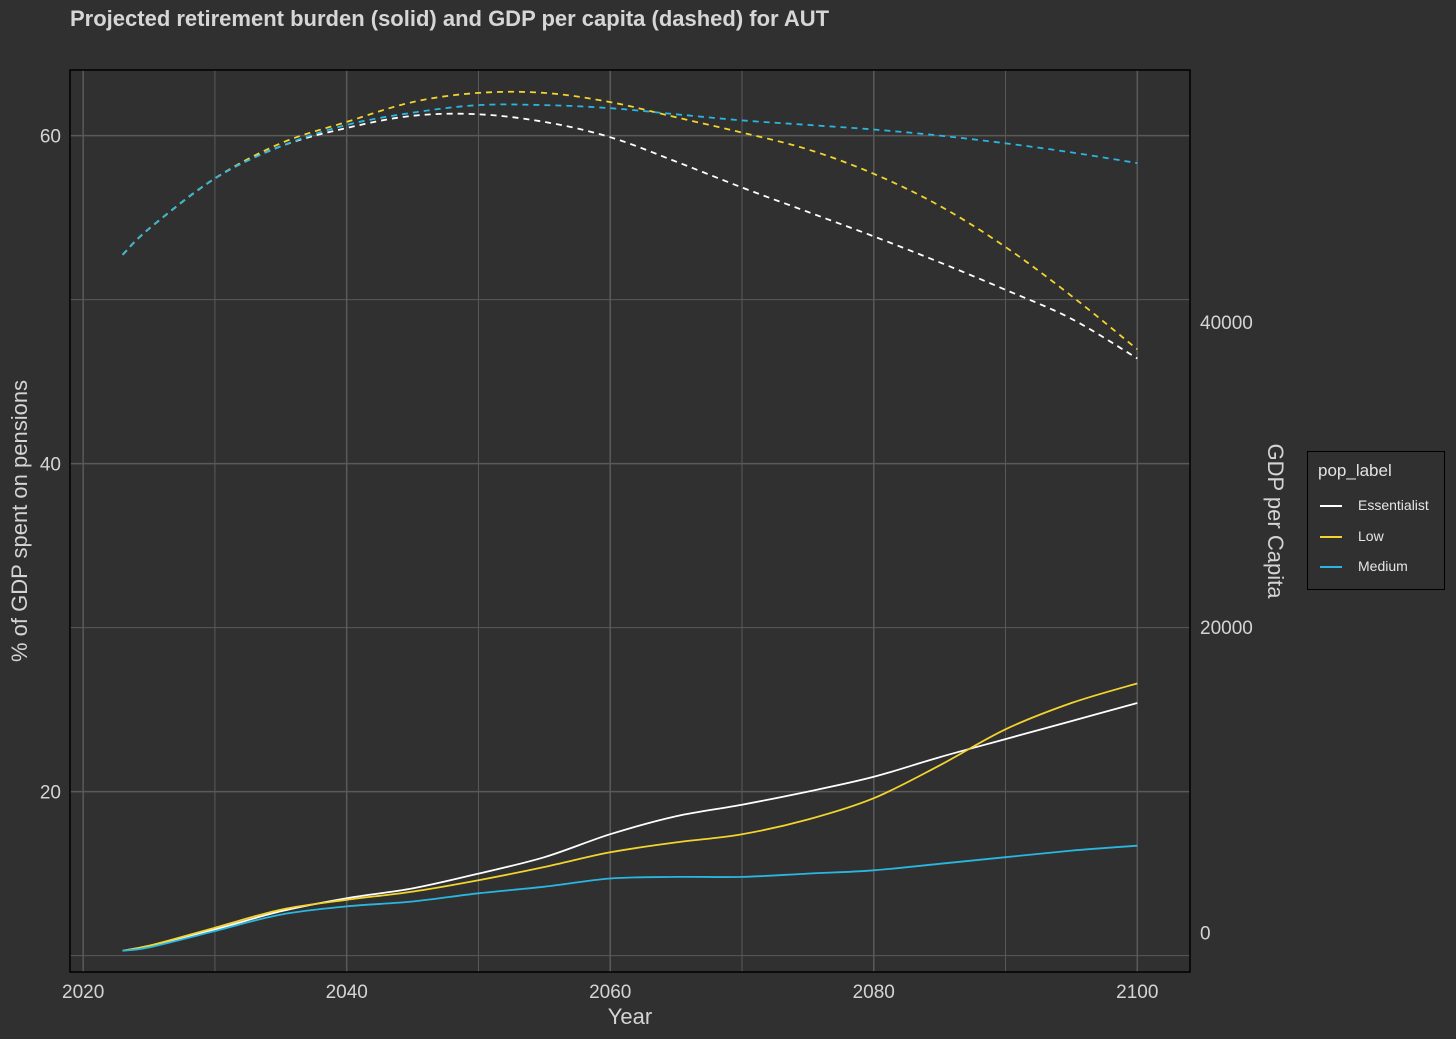 This screenshot has height=1039, width=1456. What do you see at coordinates (1275, 522) in the screenshot?
I see `y2-axis-title: GDP per Capita` at bounding box center [1275, 522].